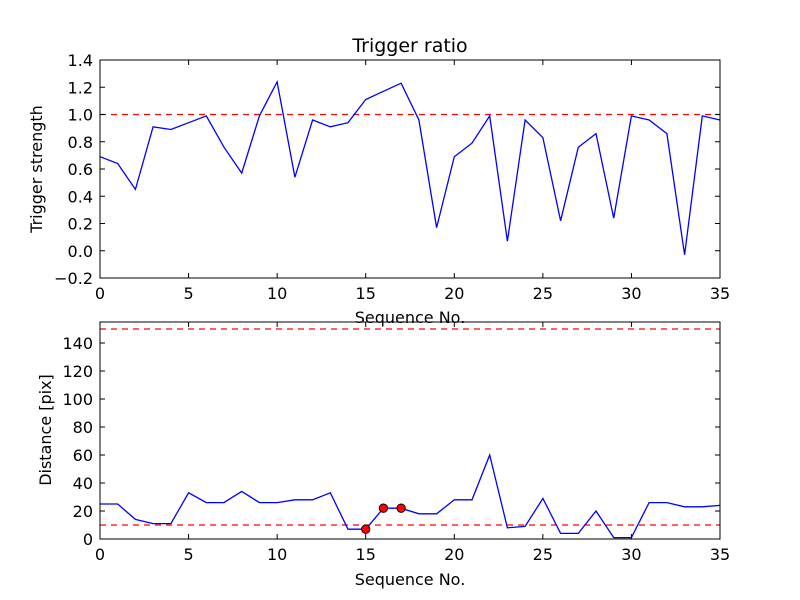 This screenshot has width=800, height=600. Describe the element at coordinates (36, 169) in the screenshot. I see `y-axis-label: Trigger strength` at that location.